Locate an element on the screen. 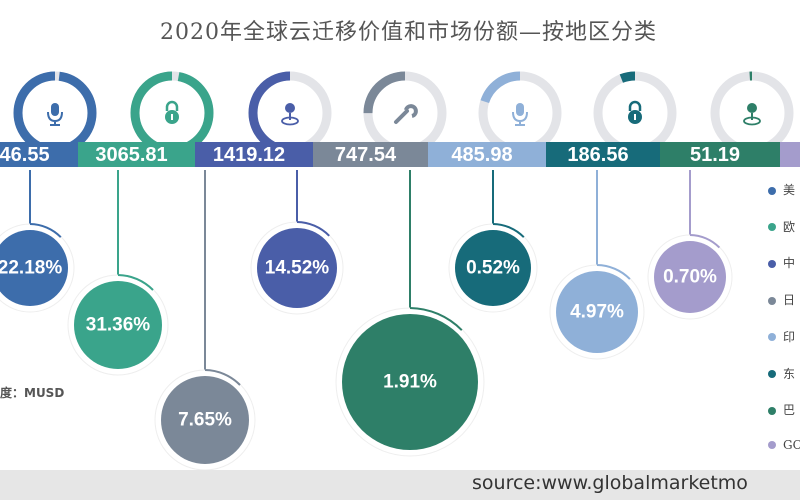 The width and height of the screenshot is (800, 500). share-label: 14.52% is located at coordinates (297, 268).